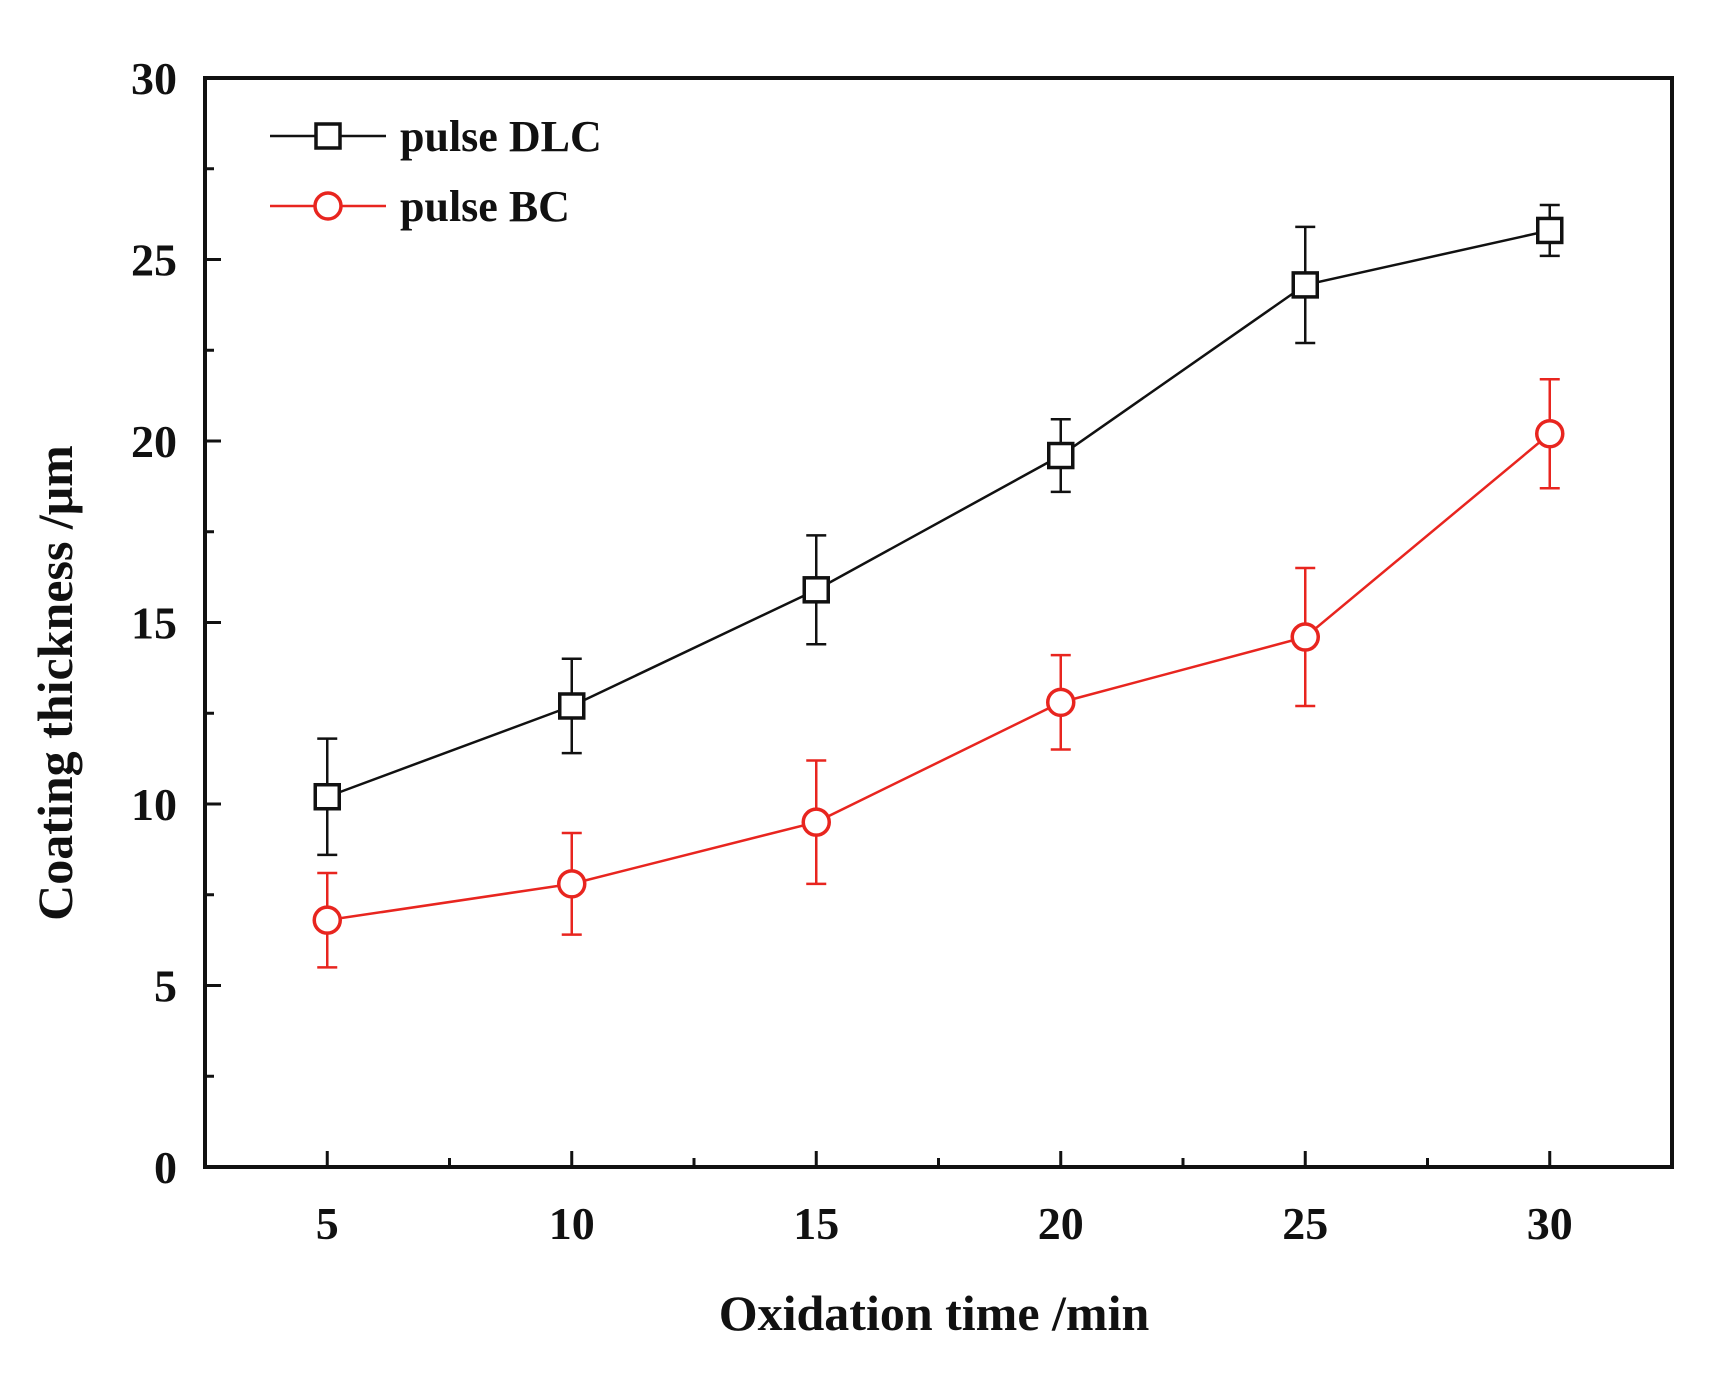 This screenshot has height=1376, width=1713. I want to click on legend-label: pulse DLC, so click(501, 136).